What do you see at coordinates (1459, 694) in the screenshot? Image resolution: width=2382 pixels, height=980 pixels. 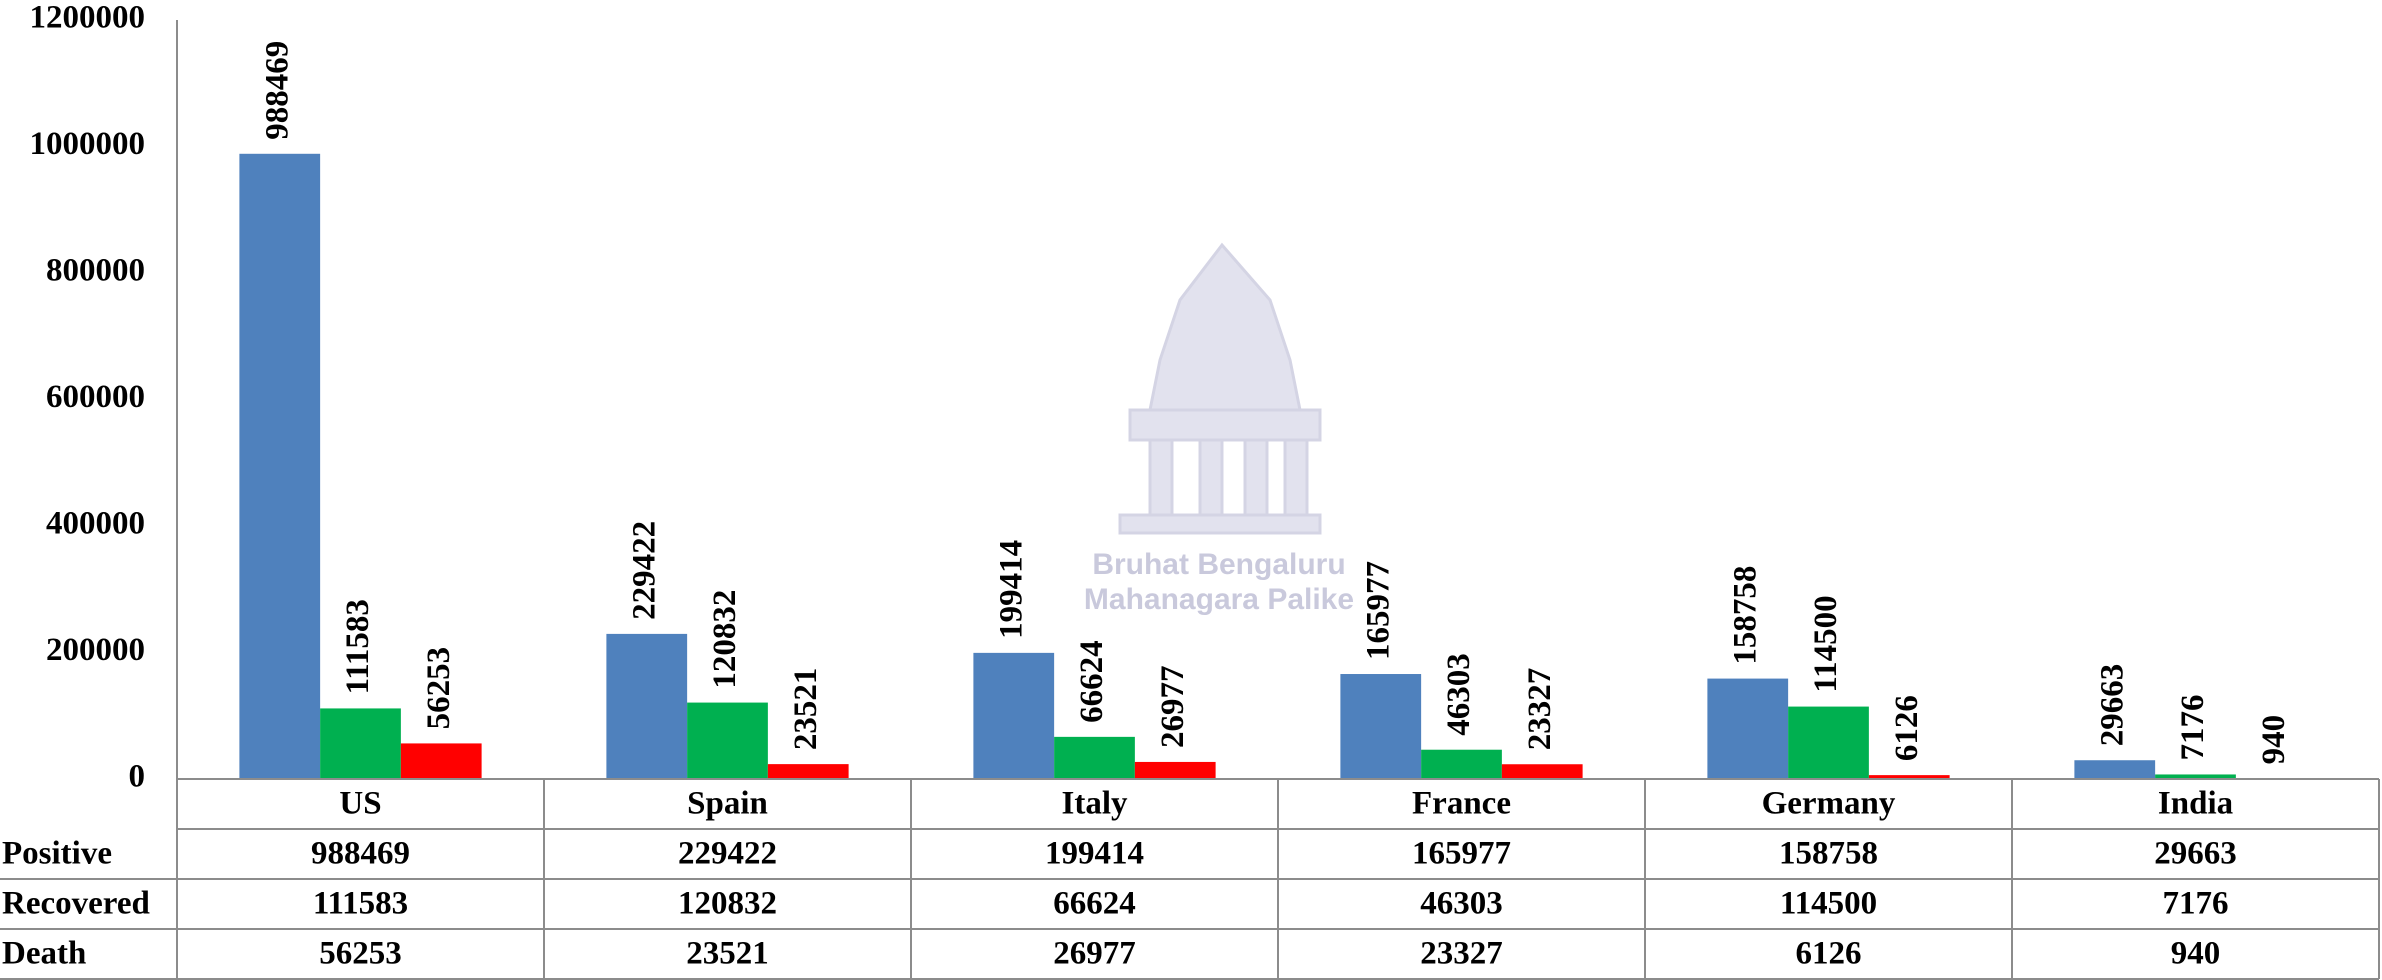 I see `data-label: 46303` at bounding box center [1459, 694].